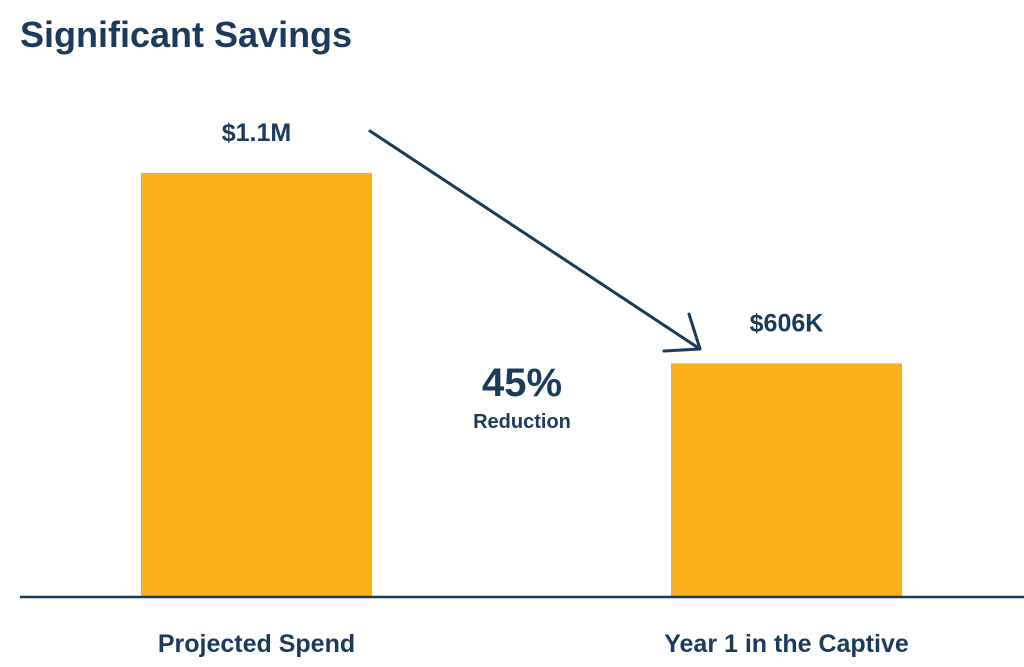 The width and height of the screenshot is (1024, 667). I want to click on reduction-arrow-shaft, so click(535, 240).